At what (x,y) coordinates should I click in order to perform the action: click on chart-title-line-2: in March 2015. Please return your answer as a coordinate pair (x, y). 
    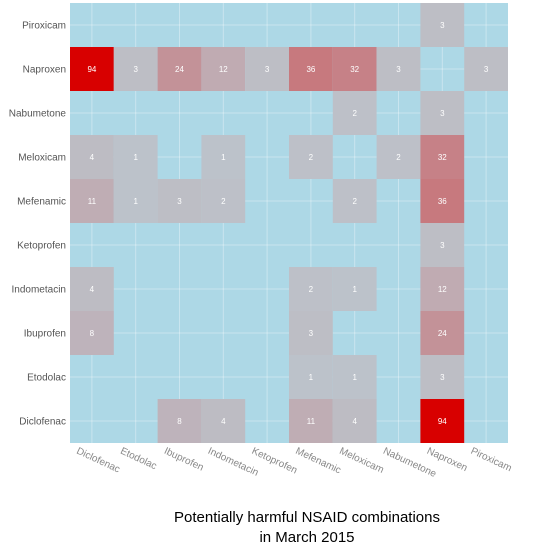
    Looking at the image, I should click on (307, 537).